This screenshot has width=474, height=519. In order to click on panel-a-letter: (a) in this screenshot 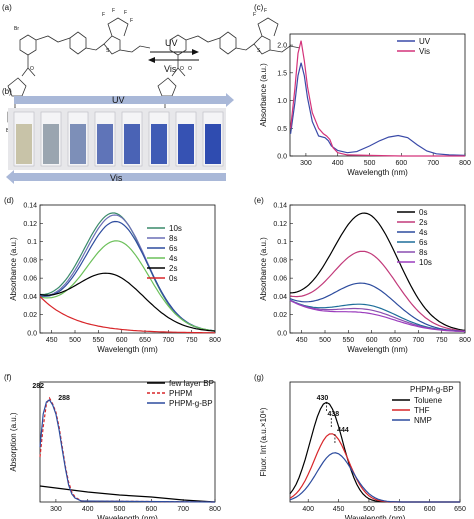, I will do `click(7, 7)`.